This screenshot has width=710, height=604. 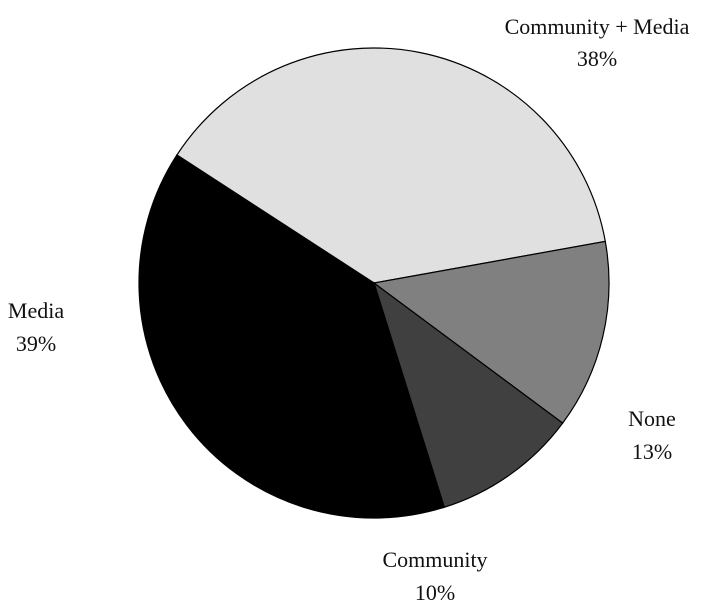 I want to click on slice-label: Media, so click(x=36, y=310).